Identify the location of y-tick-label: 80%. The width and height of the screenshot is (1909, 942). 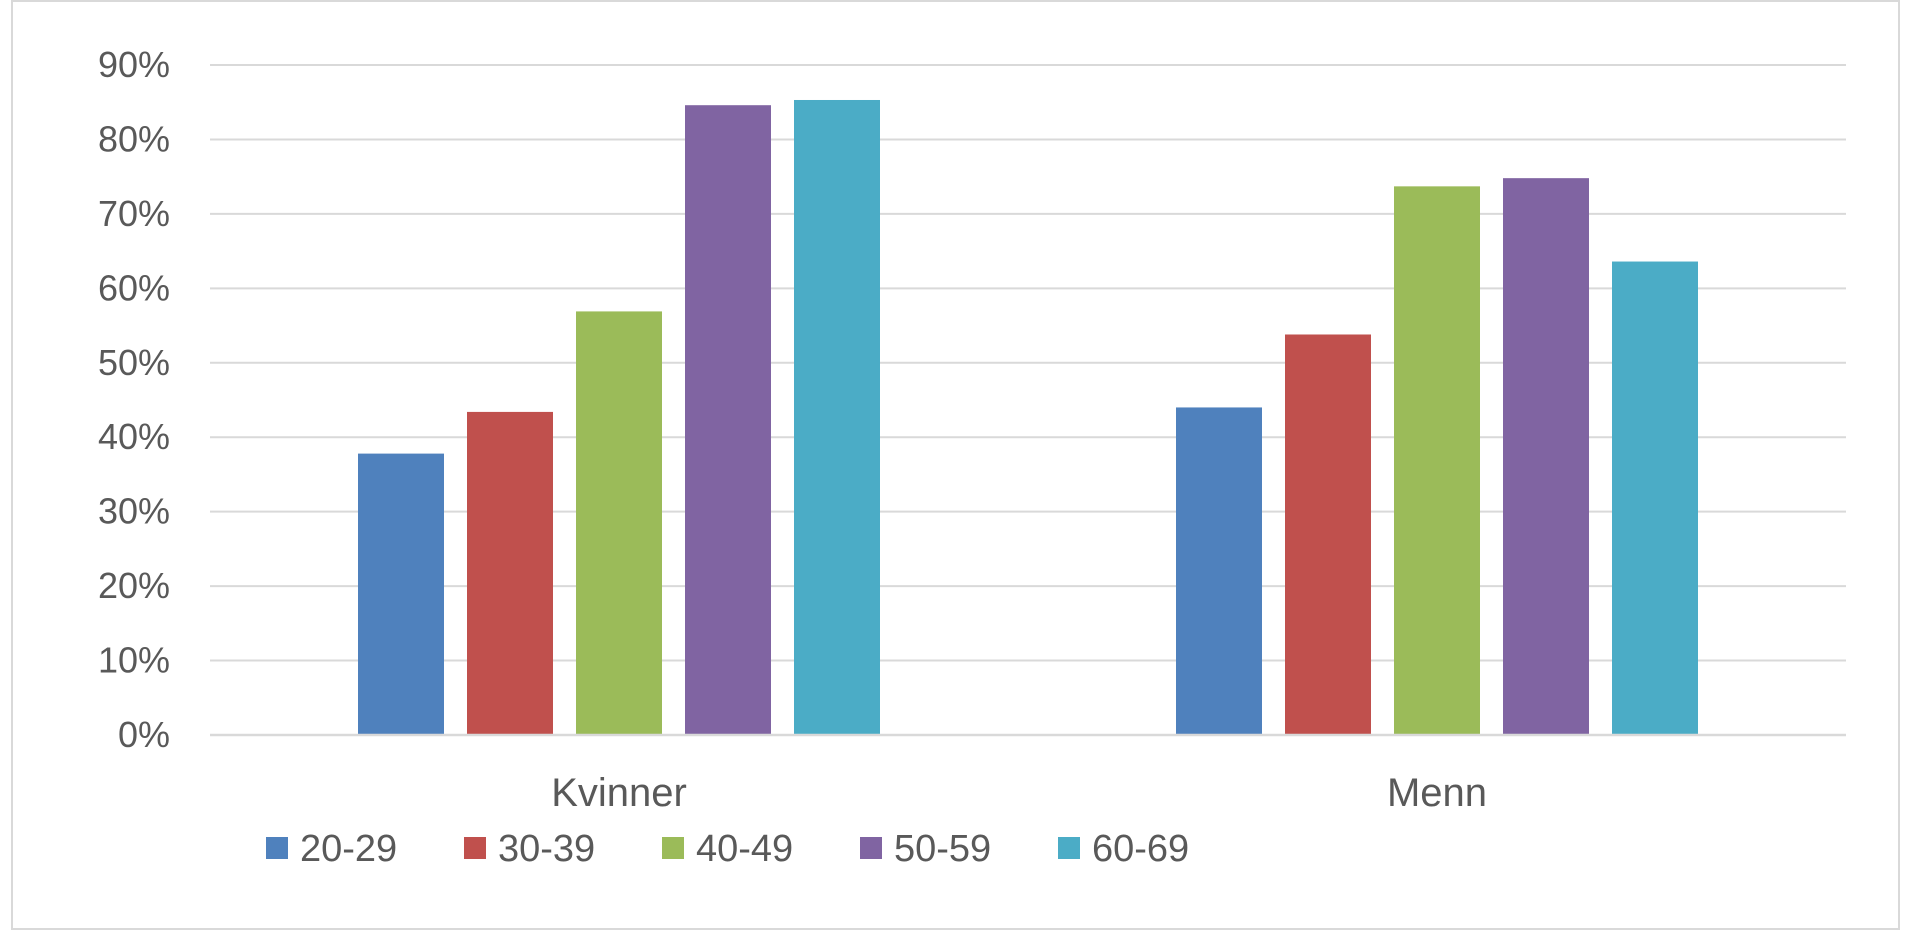
(134, 138).